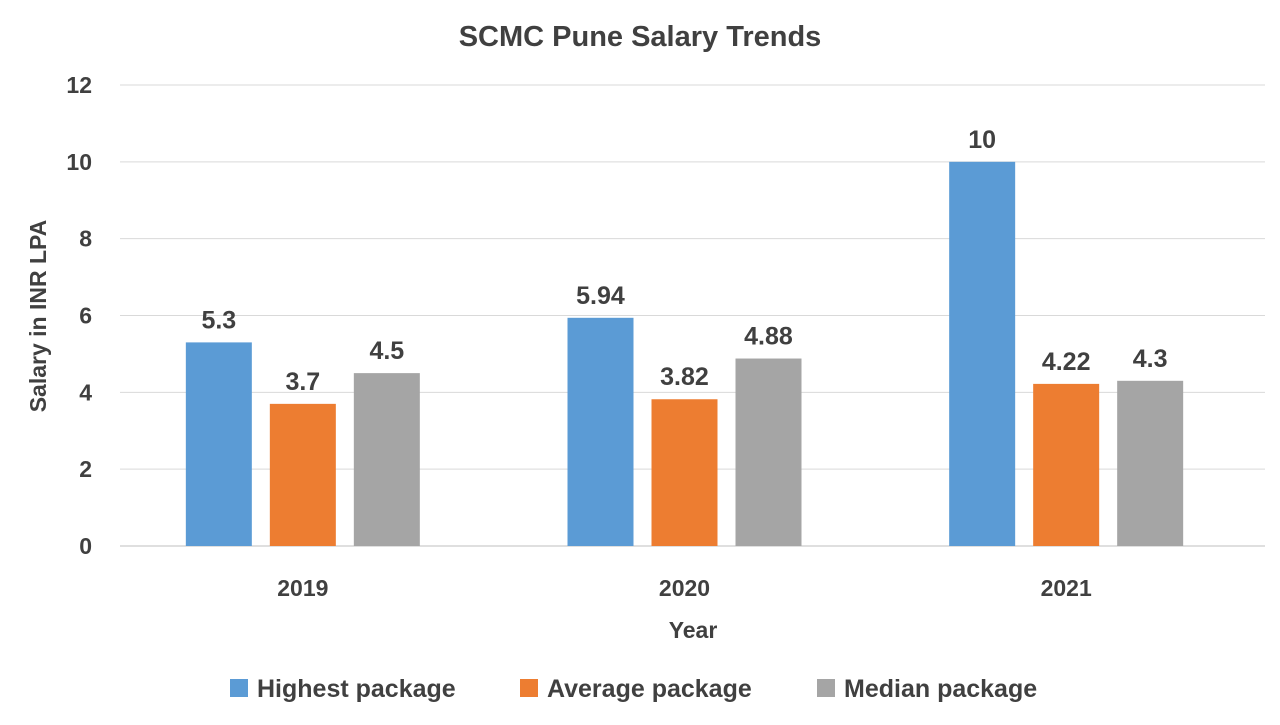  I want to click on y-tick-label: 8, so click(85, 239).